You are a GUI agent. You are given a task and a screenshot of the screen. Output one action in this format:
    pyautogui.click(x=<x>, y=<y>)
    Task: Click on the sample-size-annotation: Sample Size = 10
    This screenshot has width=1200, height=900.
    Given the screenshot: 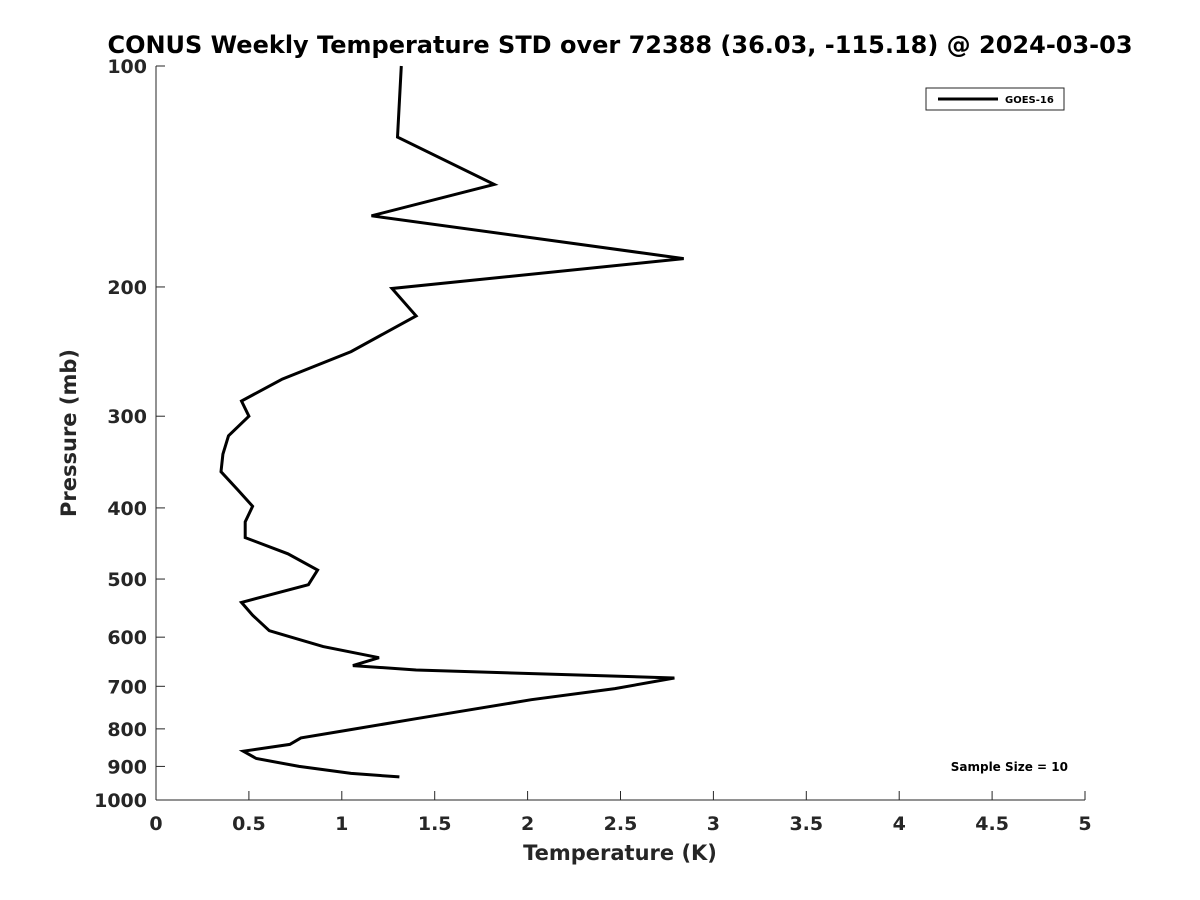 What is the action you would take?
    pyautogui.click(x=1009, y=767)
    